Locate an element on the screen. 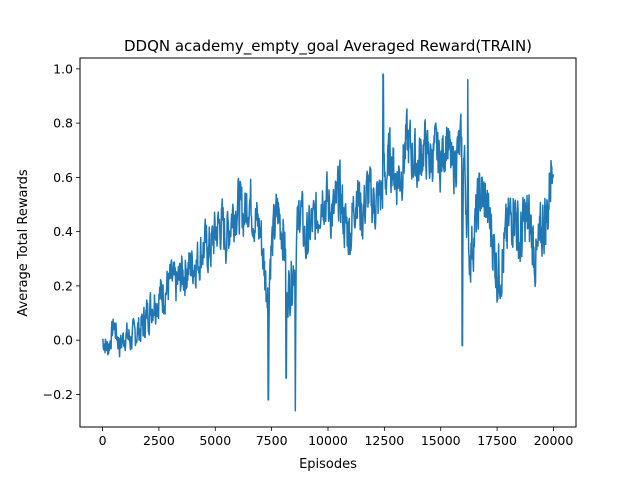  x-tick-label: 12500 is located at coordinates (384, 440).